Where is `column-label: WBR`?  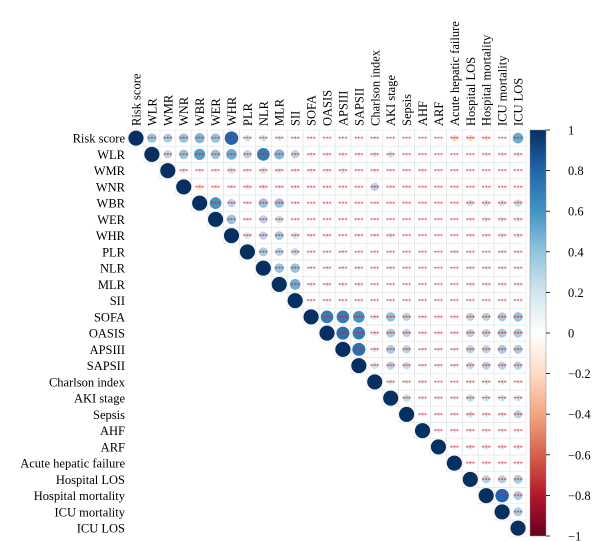 column-label: WBR is located at coordinates (200, 111).